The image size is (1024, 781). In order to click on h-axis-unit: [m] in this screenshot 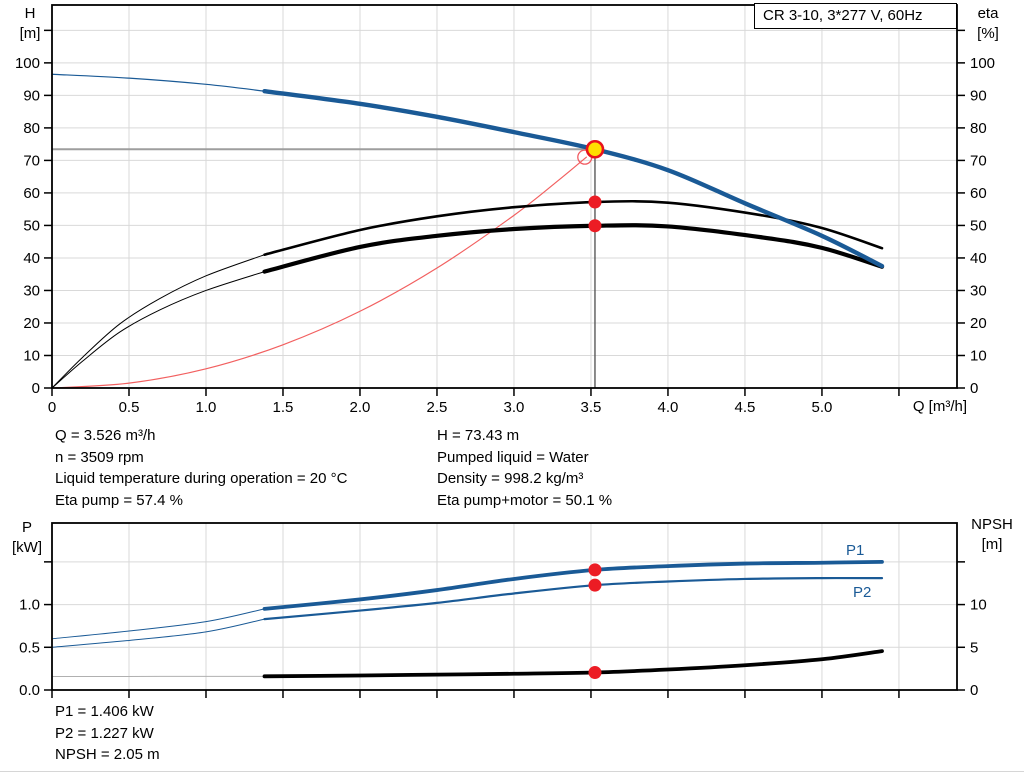, I will do `click(30, 33)`.